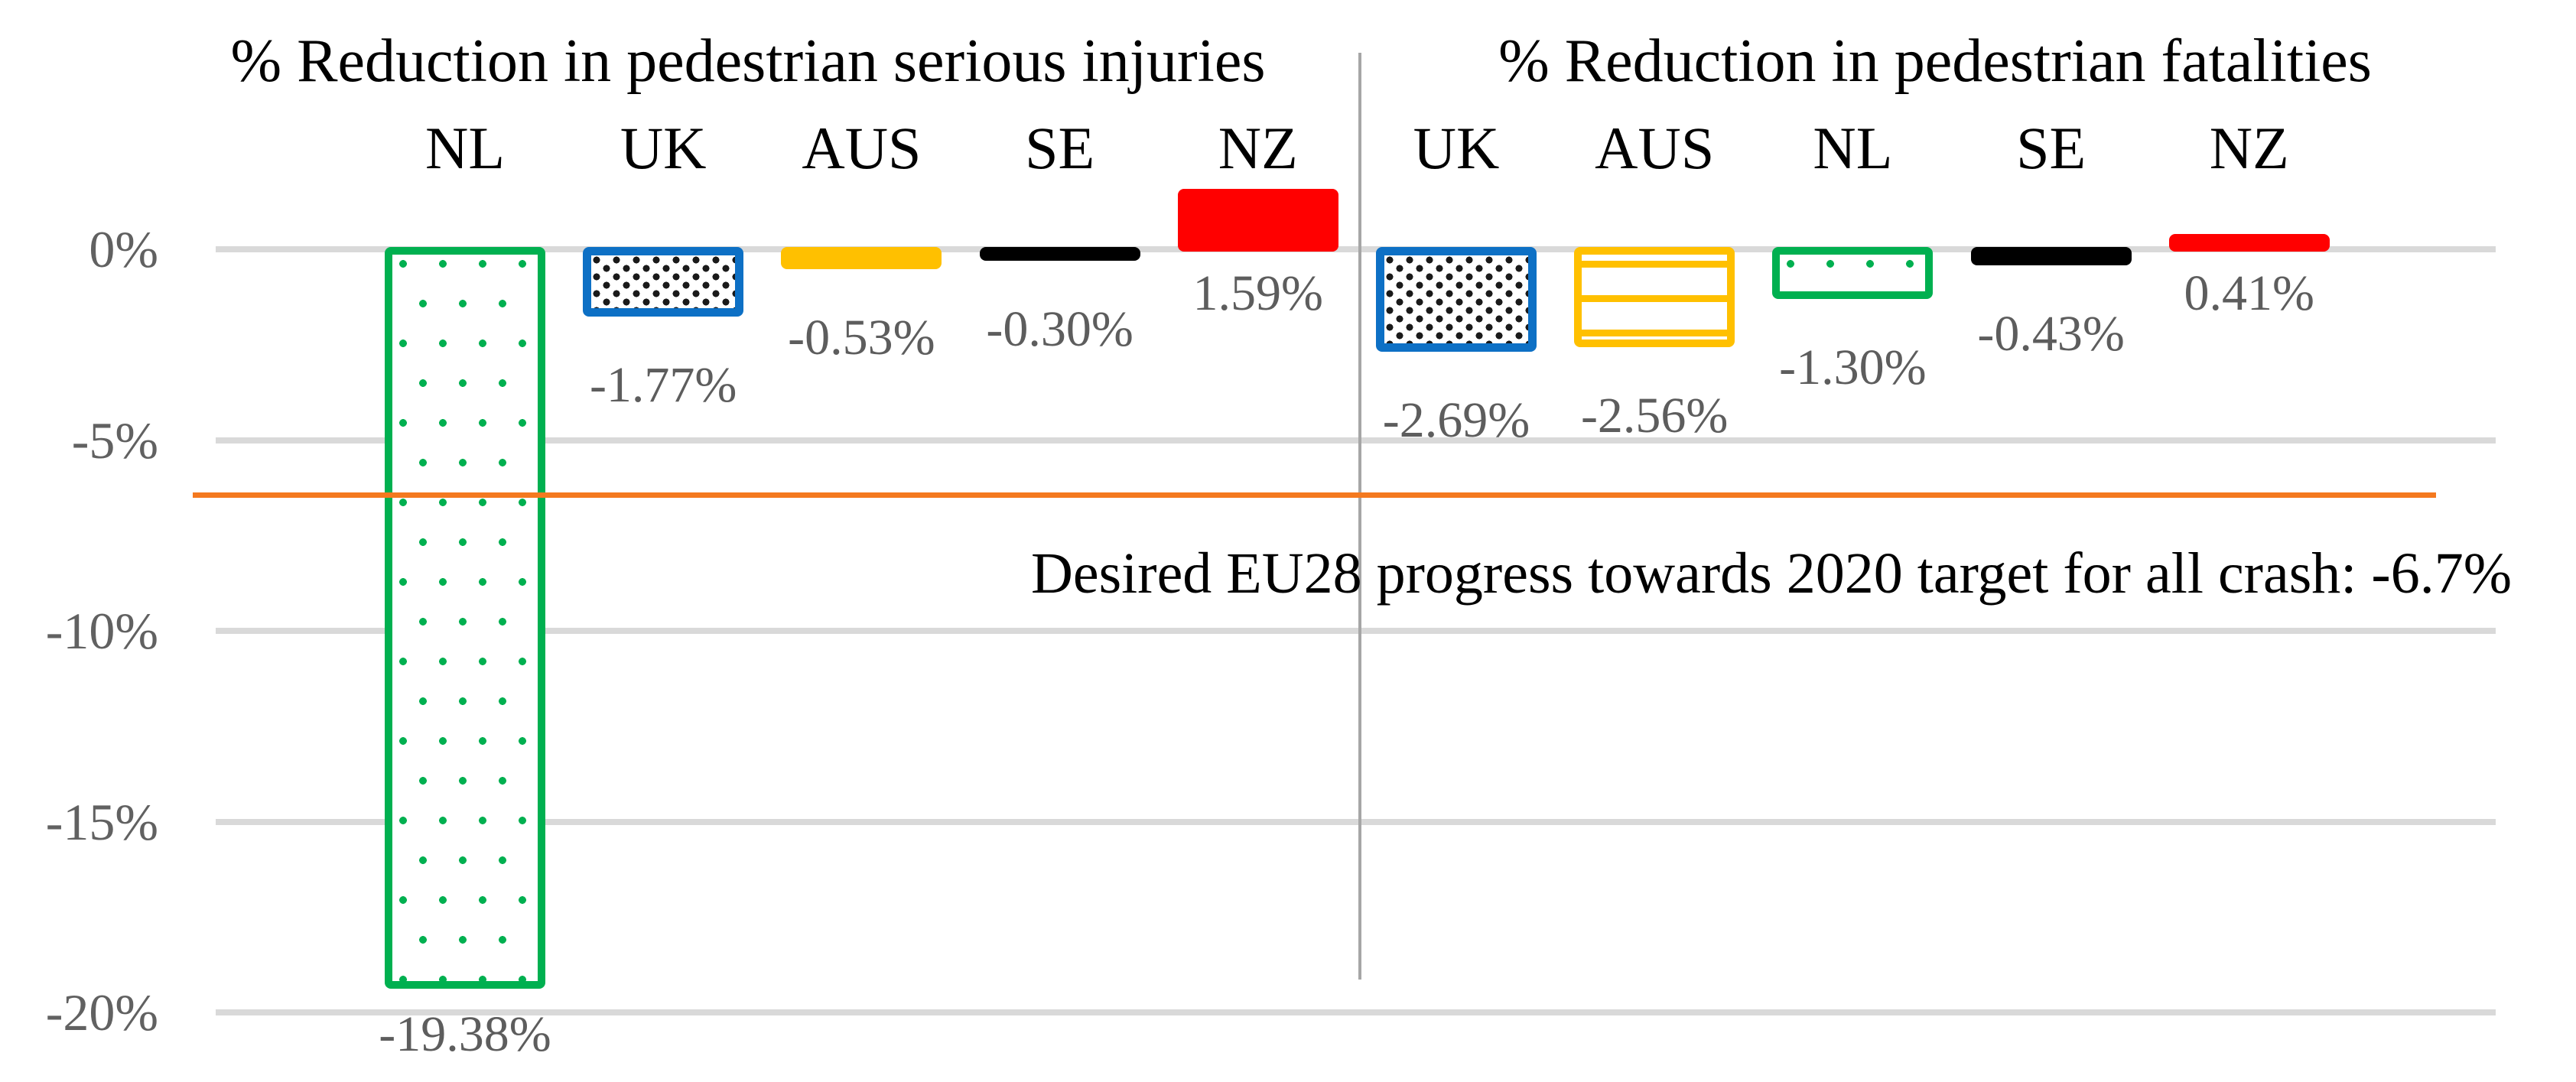  What do you see at coordinates (861, 258) in the screenshot?
I see `bar-AUS-panel1` at bounding box center [861, 258].